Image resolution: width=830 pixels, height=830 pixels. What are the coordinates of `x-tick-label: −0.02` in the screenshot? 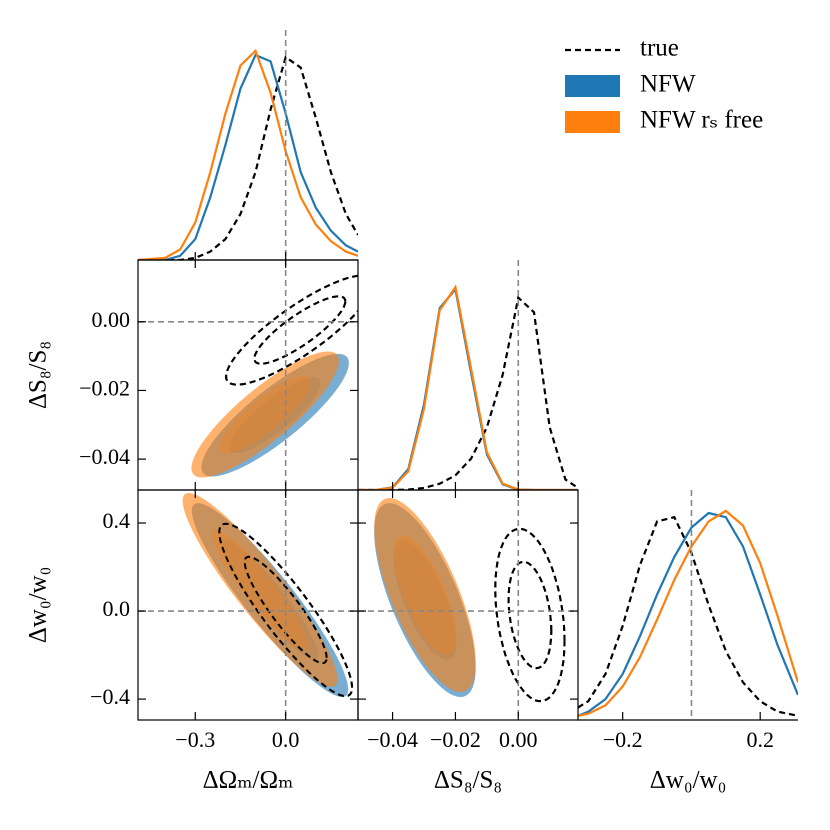 It's located at (455, 739).